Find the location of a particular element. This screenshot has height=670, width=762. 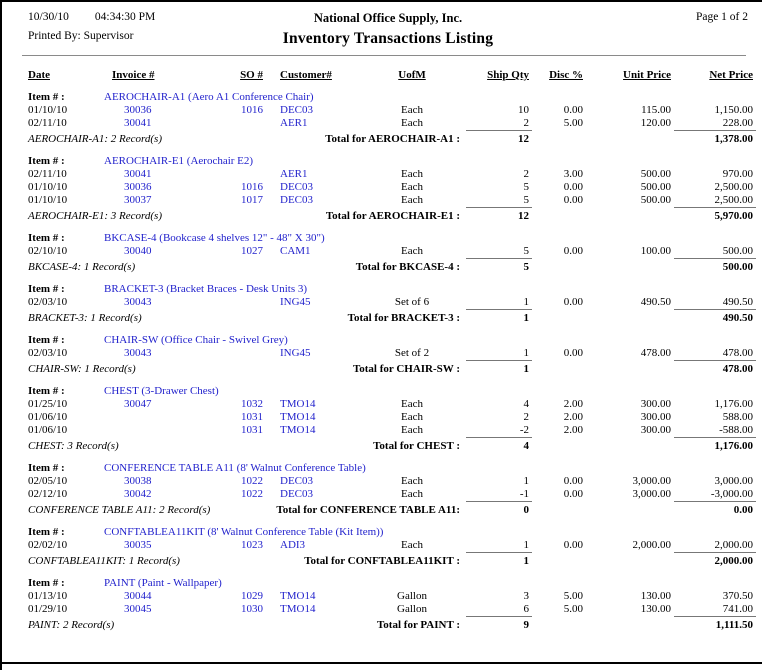

net-price-cell: -588.00 is located at coordinates (736, 430).